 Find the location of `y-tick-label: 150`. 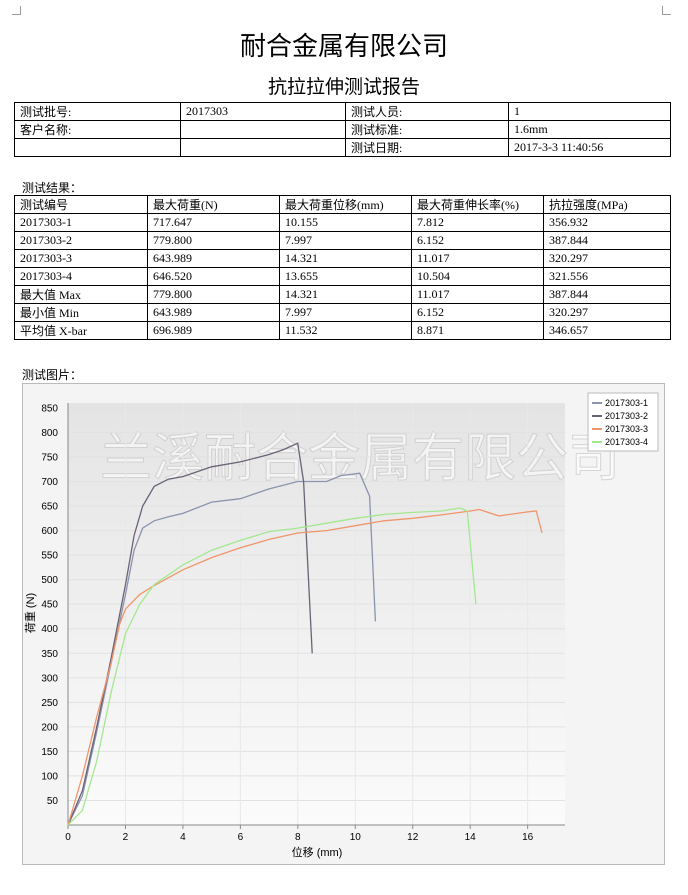

y-tick-label: 150 is located at coordinates (49, 752).